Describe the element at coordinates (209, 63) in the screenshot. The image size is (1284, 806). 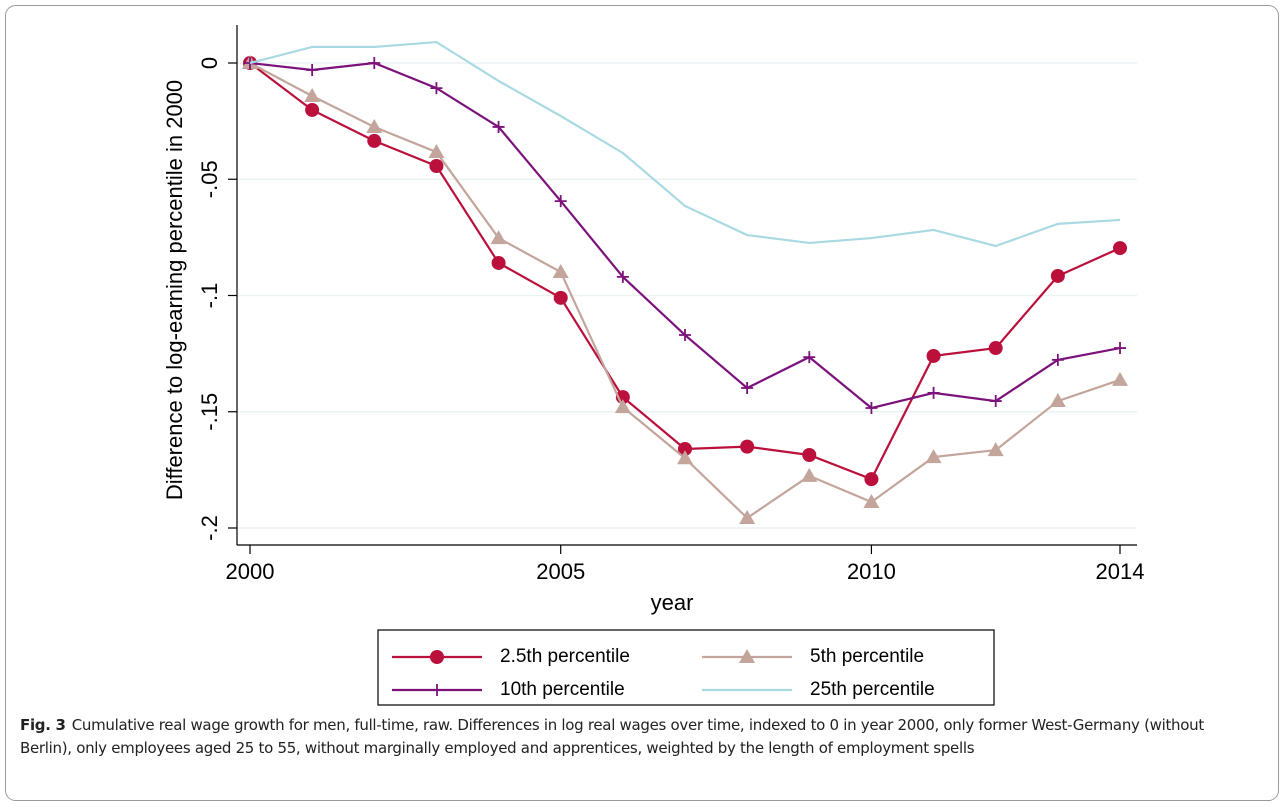
I see `y-tick-label: 0` at that location.